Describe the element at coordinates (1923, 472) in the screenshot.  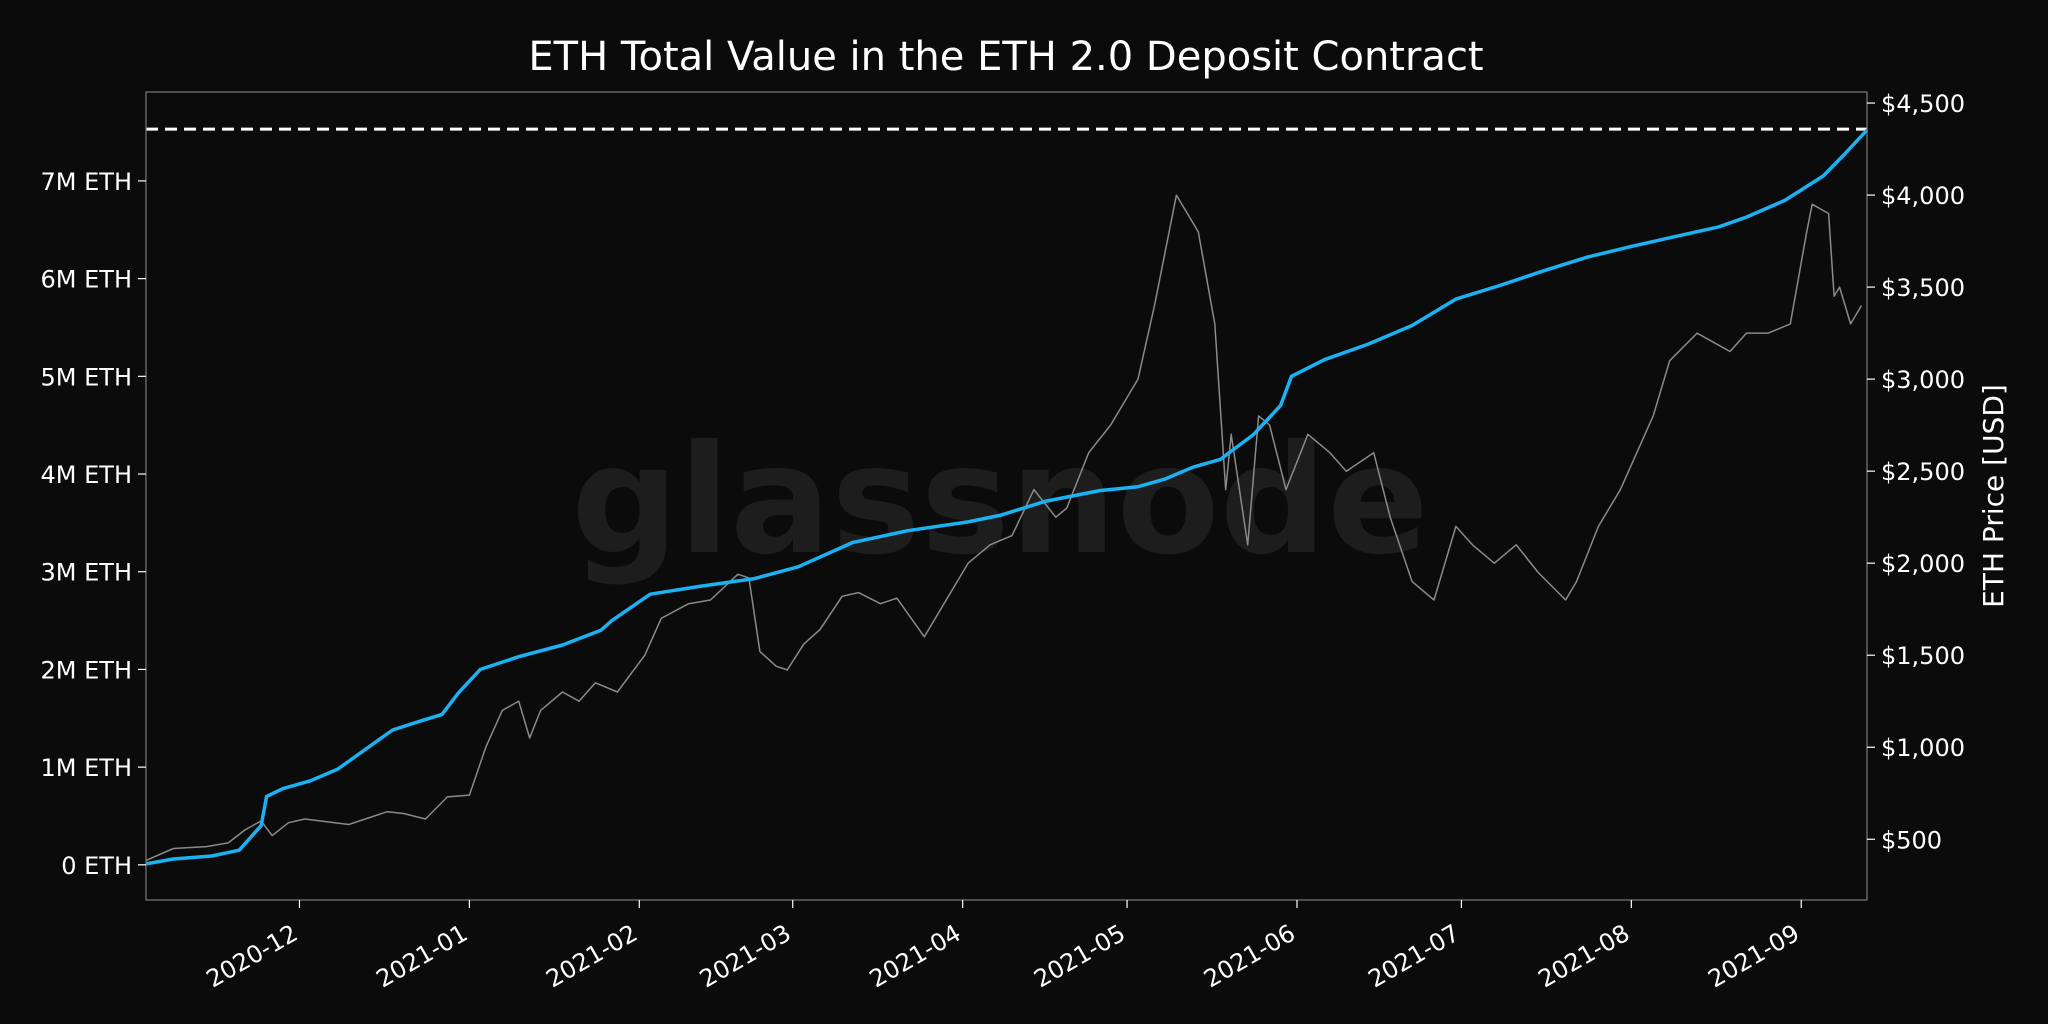
I see `y-right-tick-label: $2,500` at that location.